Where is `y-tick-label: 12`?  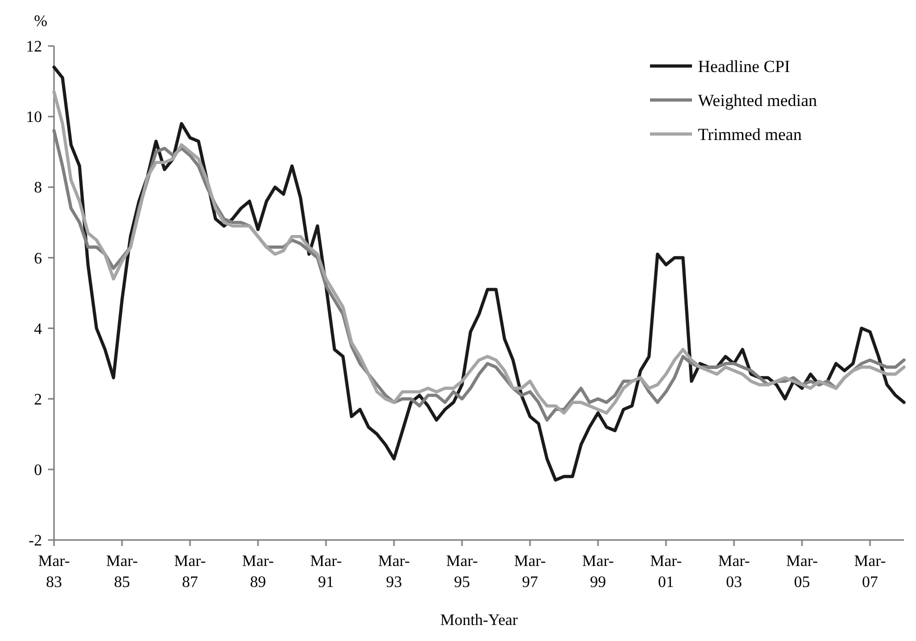
y-tick-label: 12 is located at coordinates (34, 47).